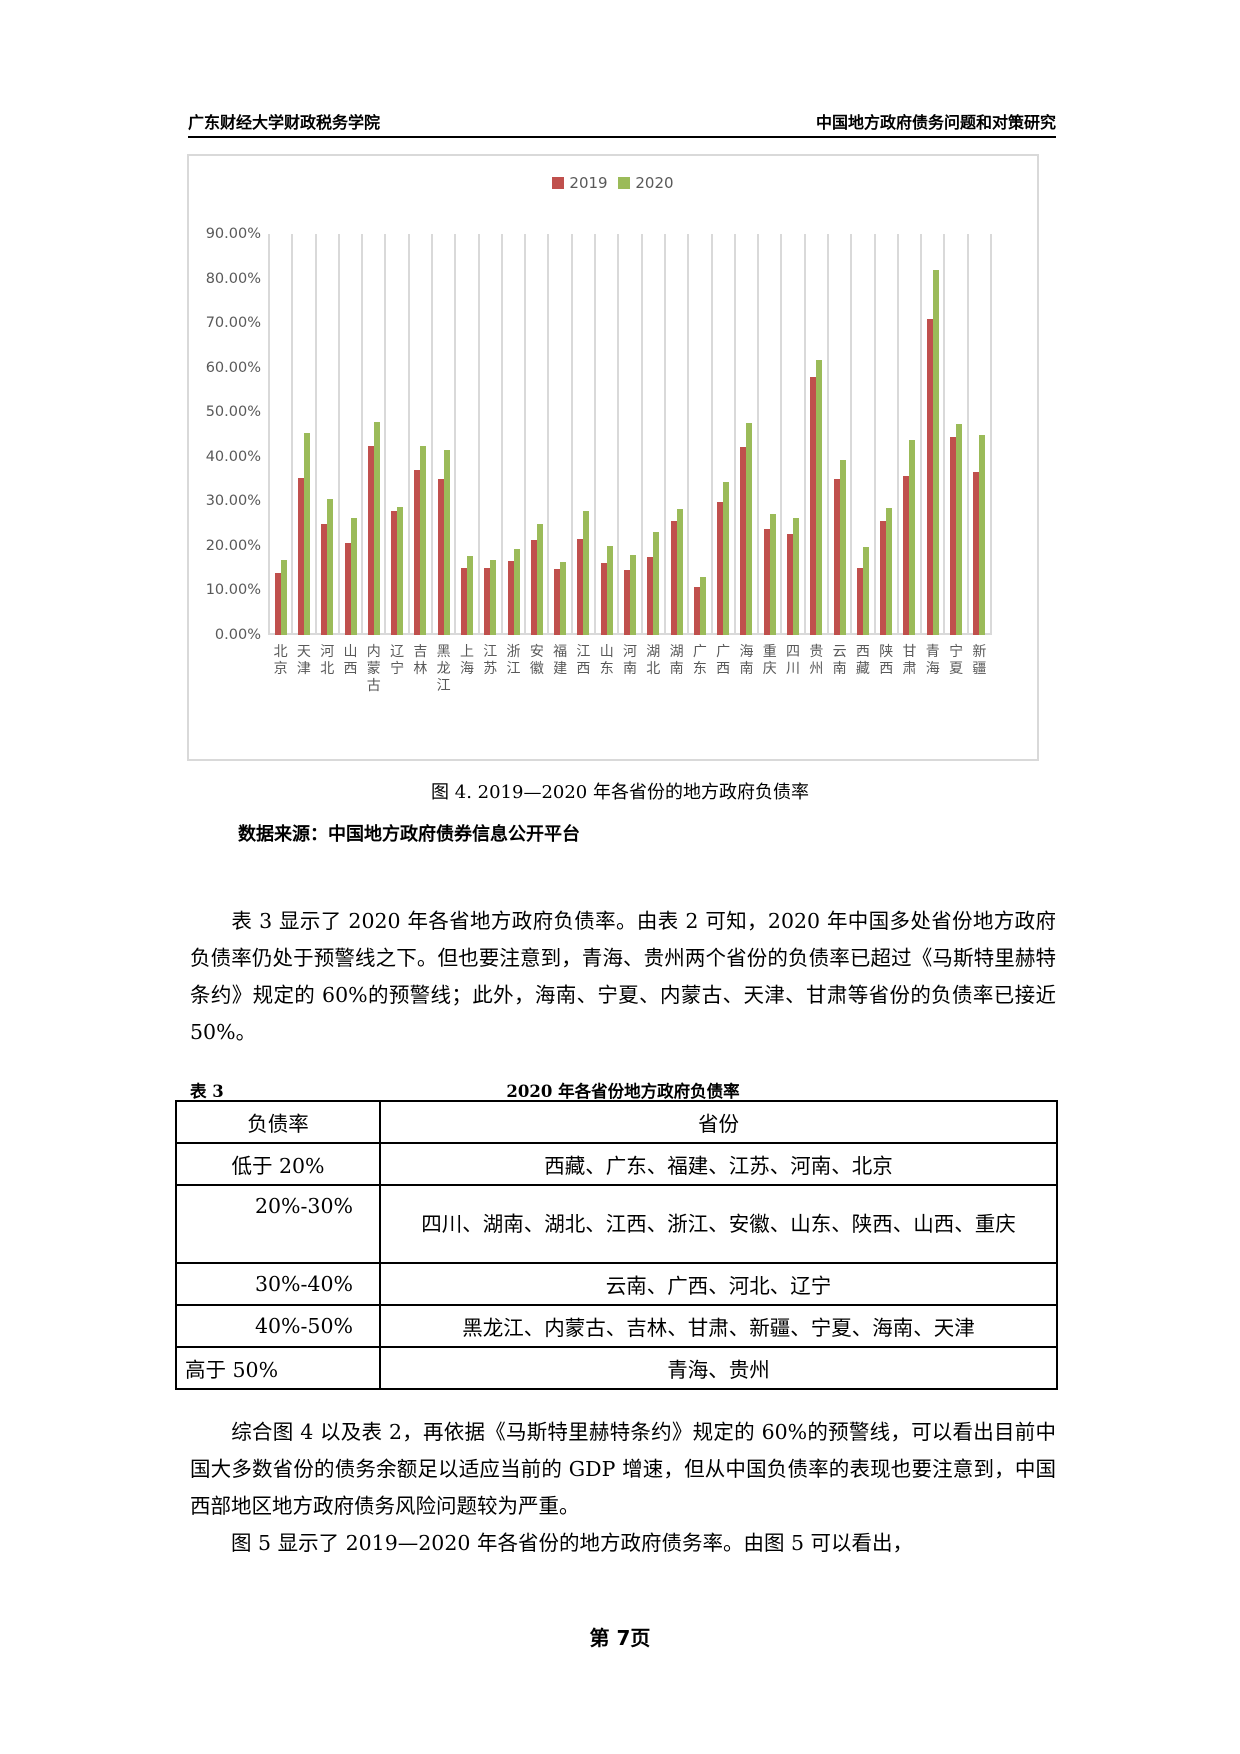 Image resolution: width=1240 pixels, height=1754 pixels. I want to click on rate-cell: 低于 20%, so click(278, 1164).